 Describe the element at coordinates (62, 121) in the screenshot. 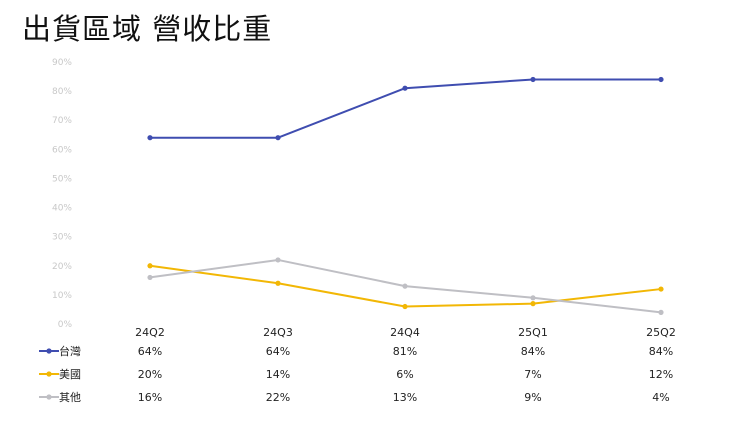

I see `y-tick-label: 70%` at that location.